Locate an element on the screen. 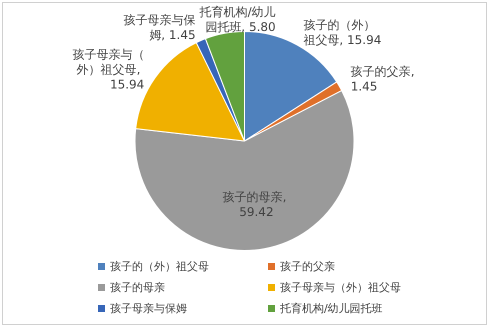  legend-label: 孩子的父亲 is located at coordinates (307, 266).